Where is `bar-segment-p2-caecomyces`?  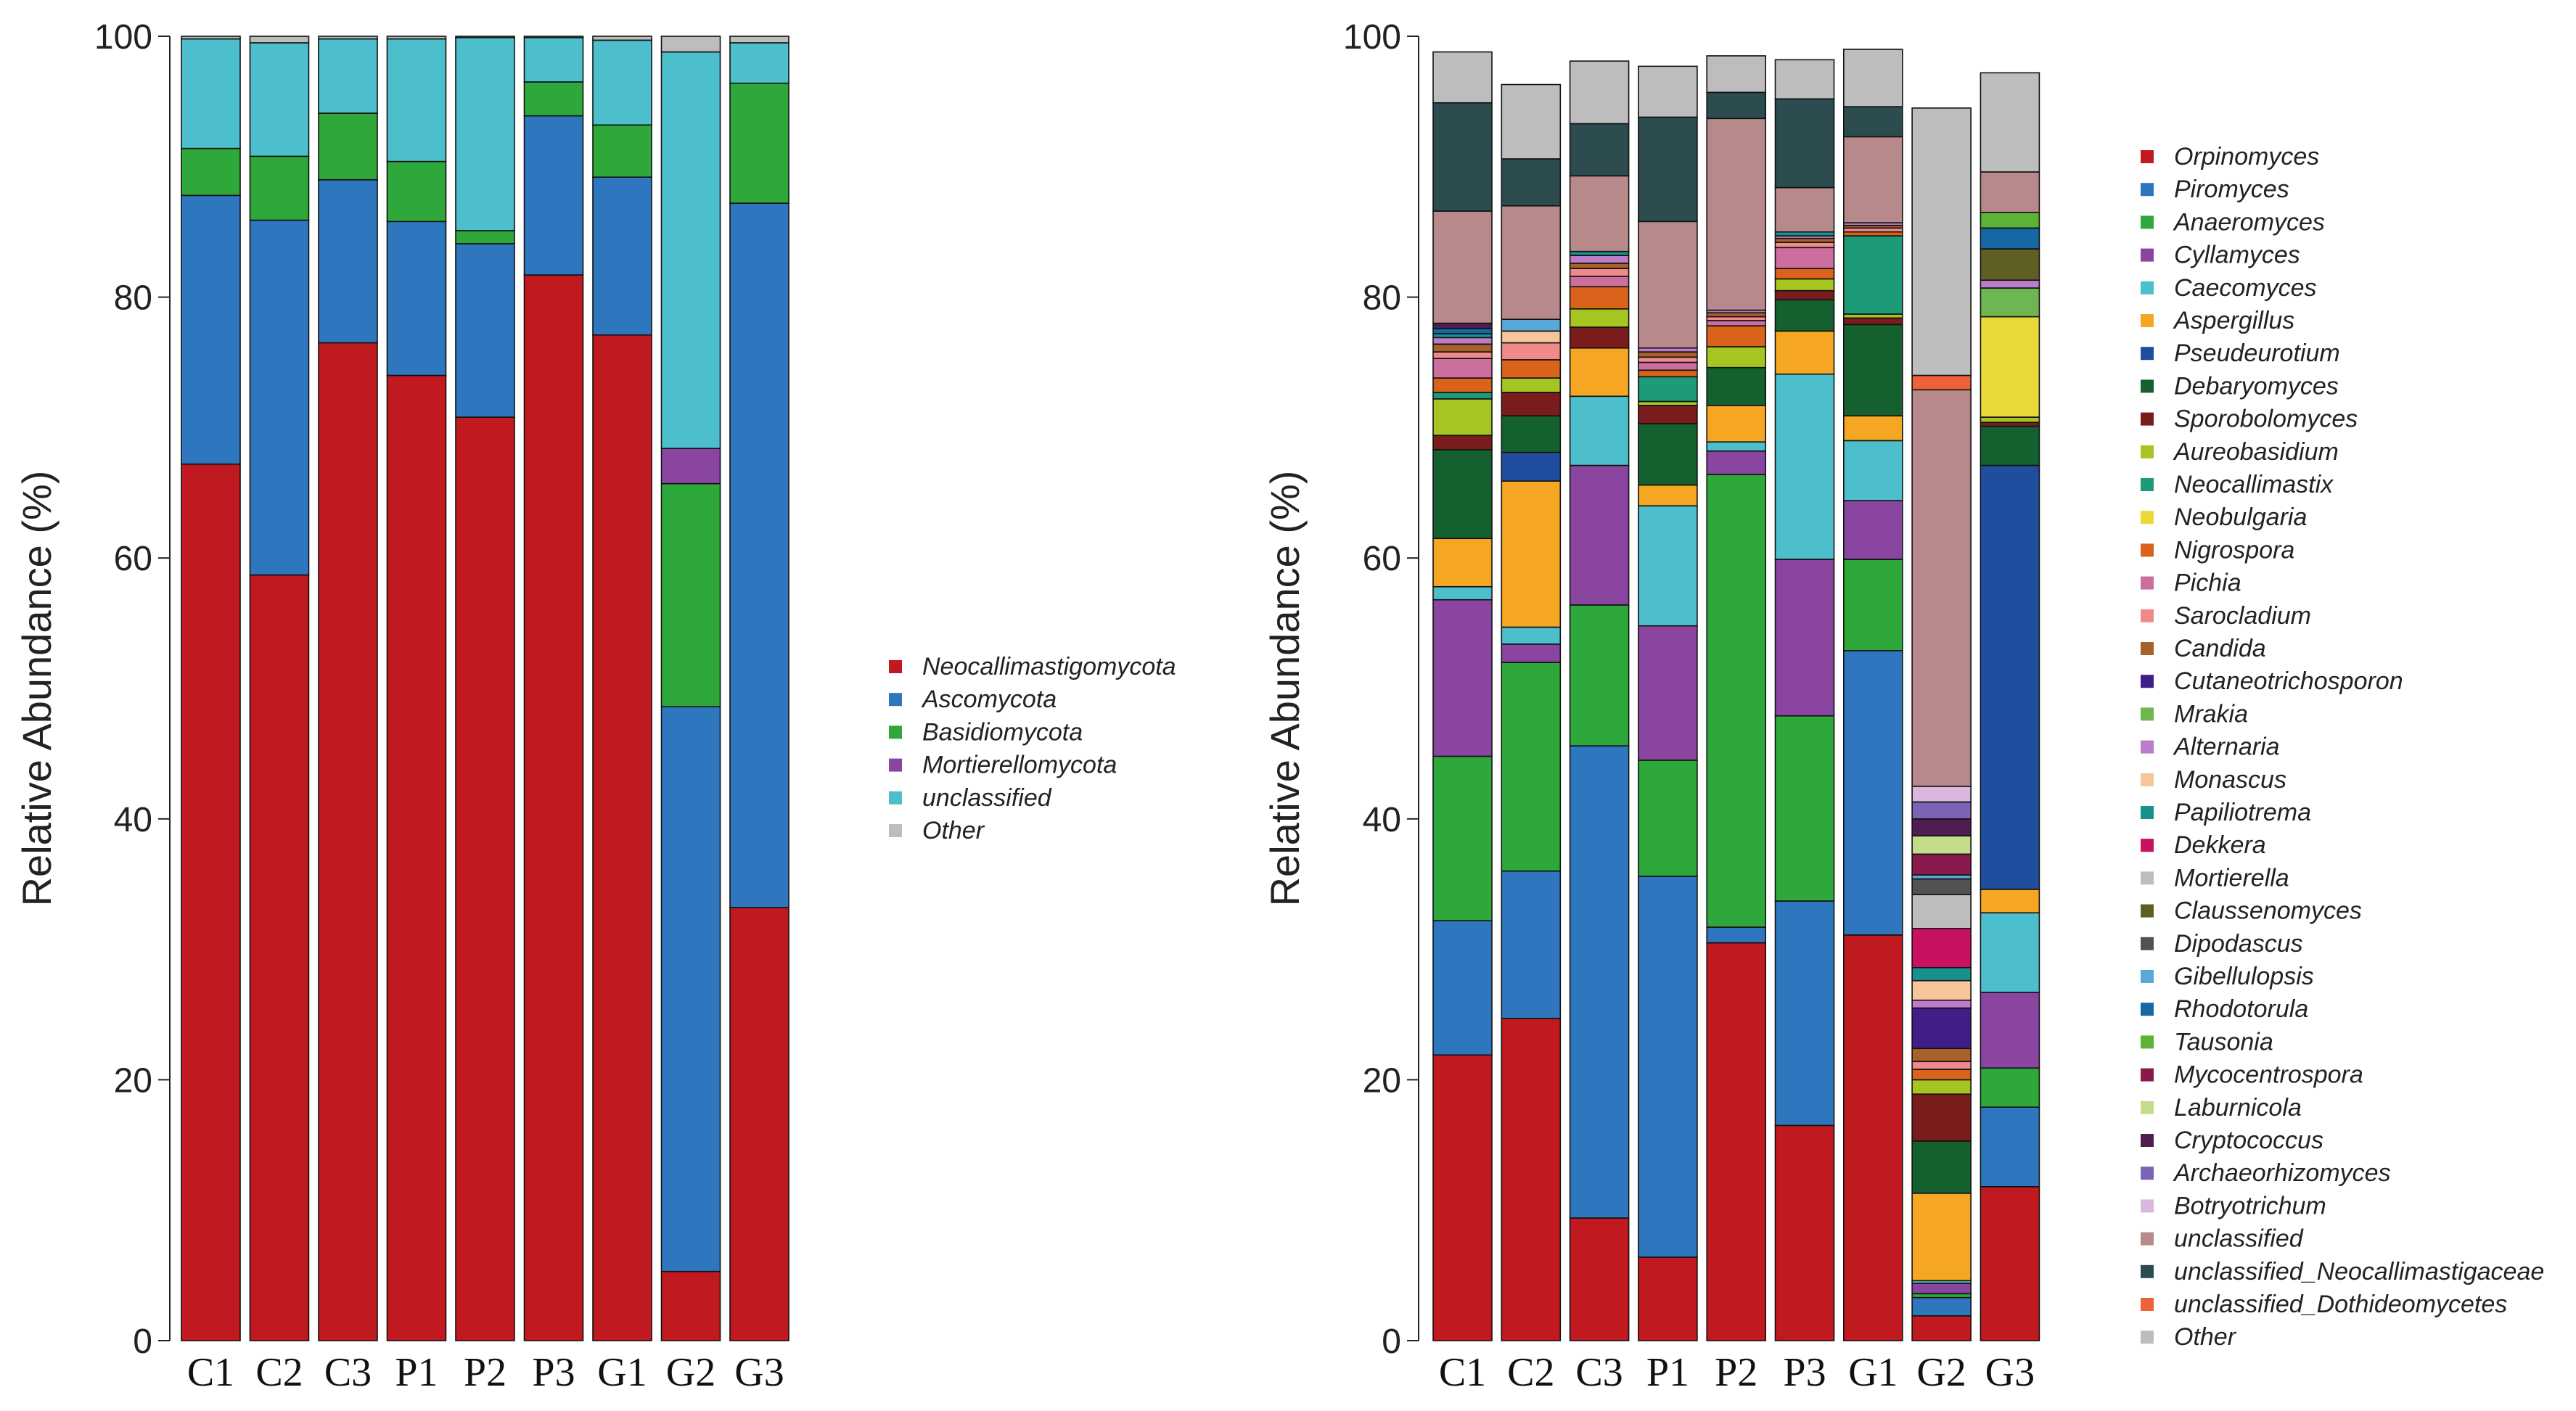
bar-segment-p2-caecomyces is located at coordinates (1736, 446).